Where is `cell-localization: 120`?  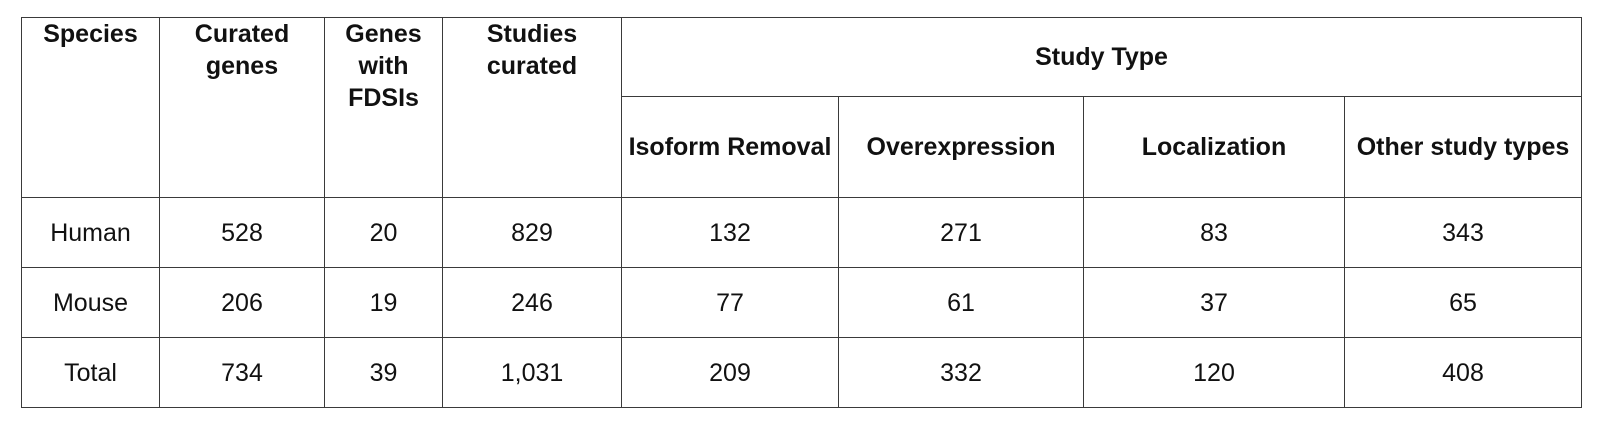 cell-localization: 120 is located at coordinates (1214, 372).